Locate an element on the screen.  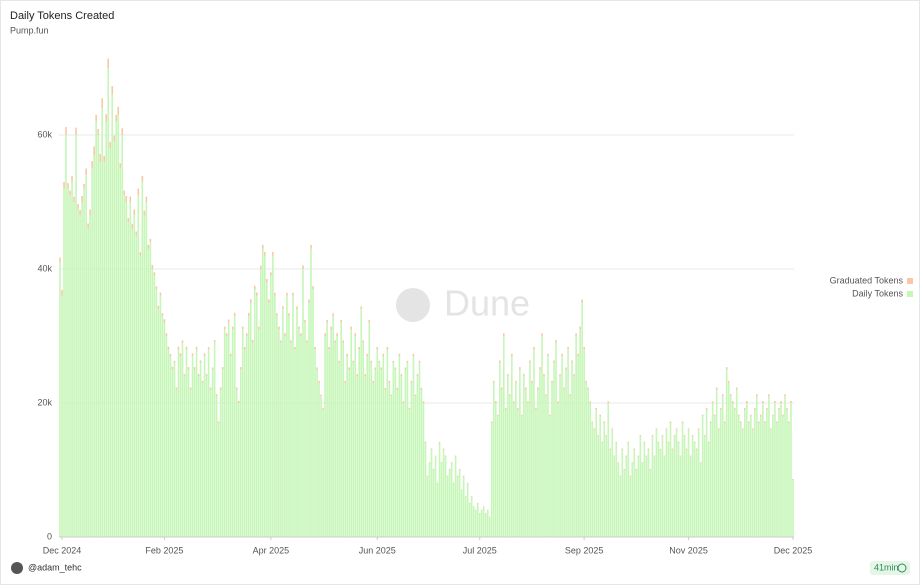
author: @adam_tehc is located at coordinates (55, 567).